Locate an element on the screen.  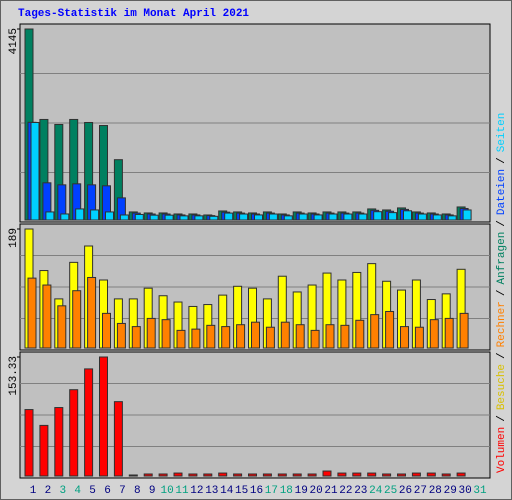
chart-title: Tages-Statistik im Monat April 2021 is located at coordinates (133, 14).